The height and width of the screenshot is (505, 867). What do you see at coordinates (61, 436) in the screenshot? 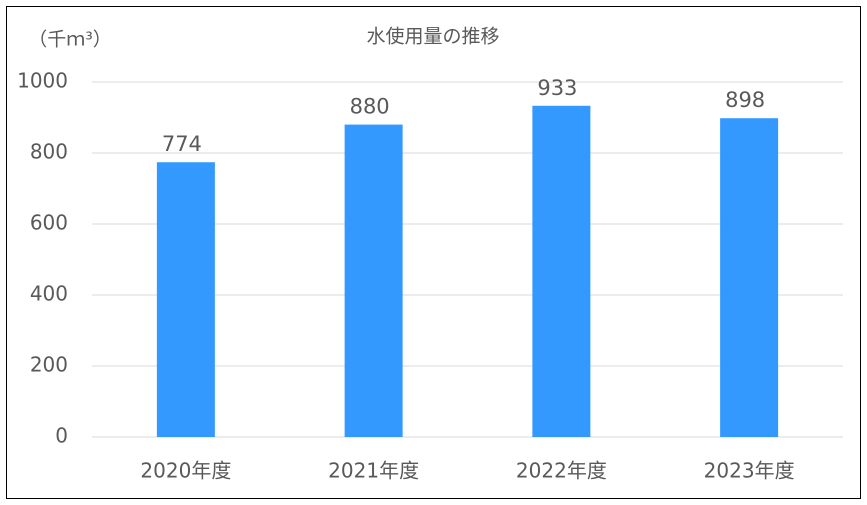
I see `y-tick-label: 0` at bounding box center [61, 436].